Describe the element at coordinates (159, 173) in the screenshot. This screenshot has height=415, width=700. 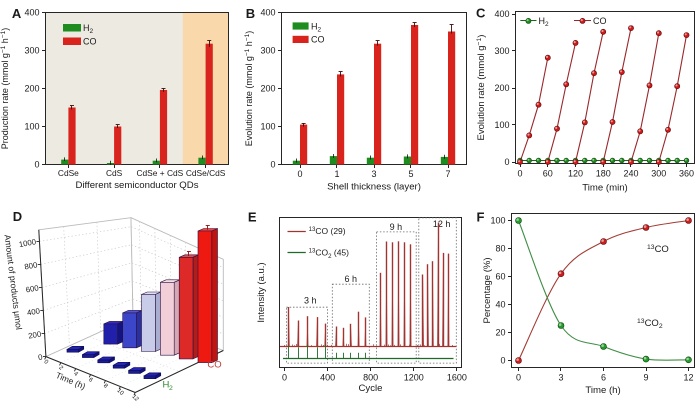
I see `svg-text: CdSe + CdS` at that location.